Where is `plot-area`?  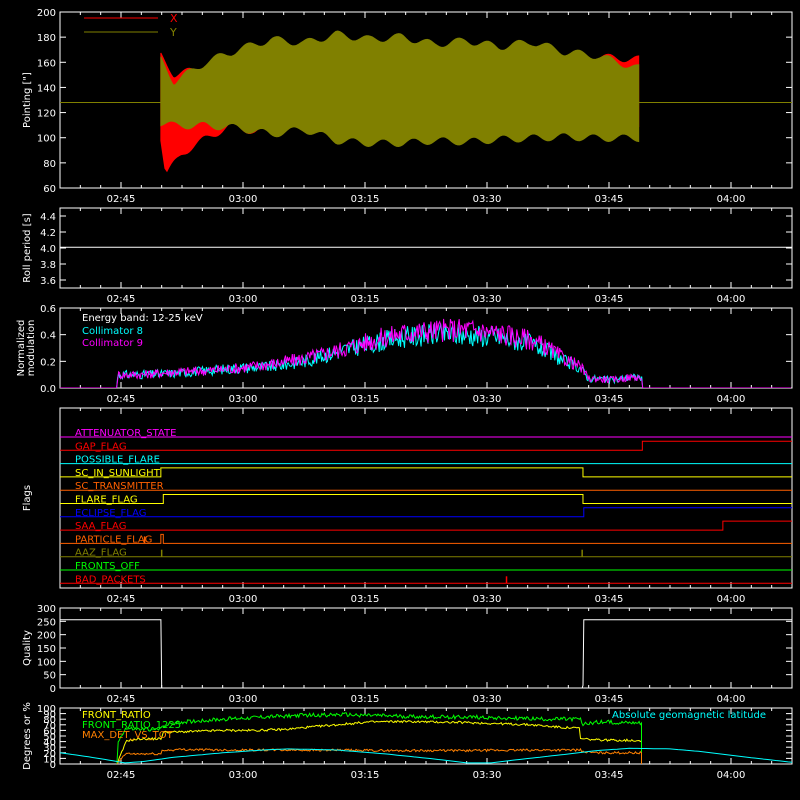 plot-area is located at coordinates (426, 738).